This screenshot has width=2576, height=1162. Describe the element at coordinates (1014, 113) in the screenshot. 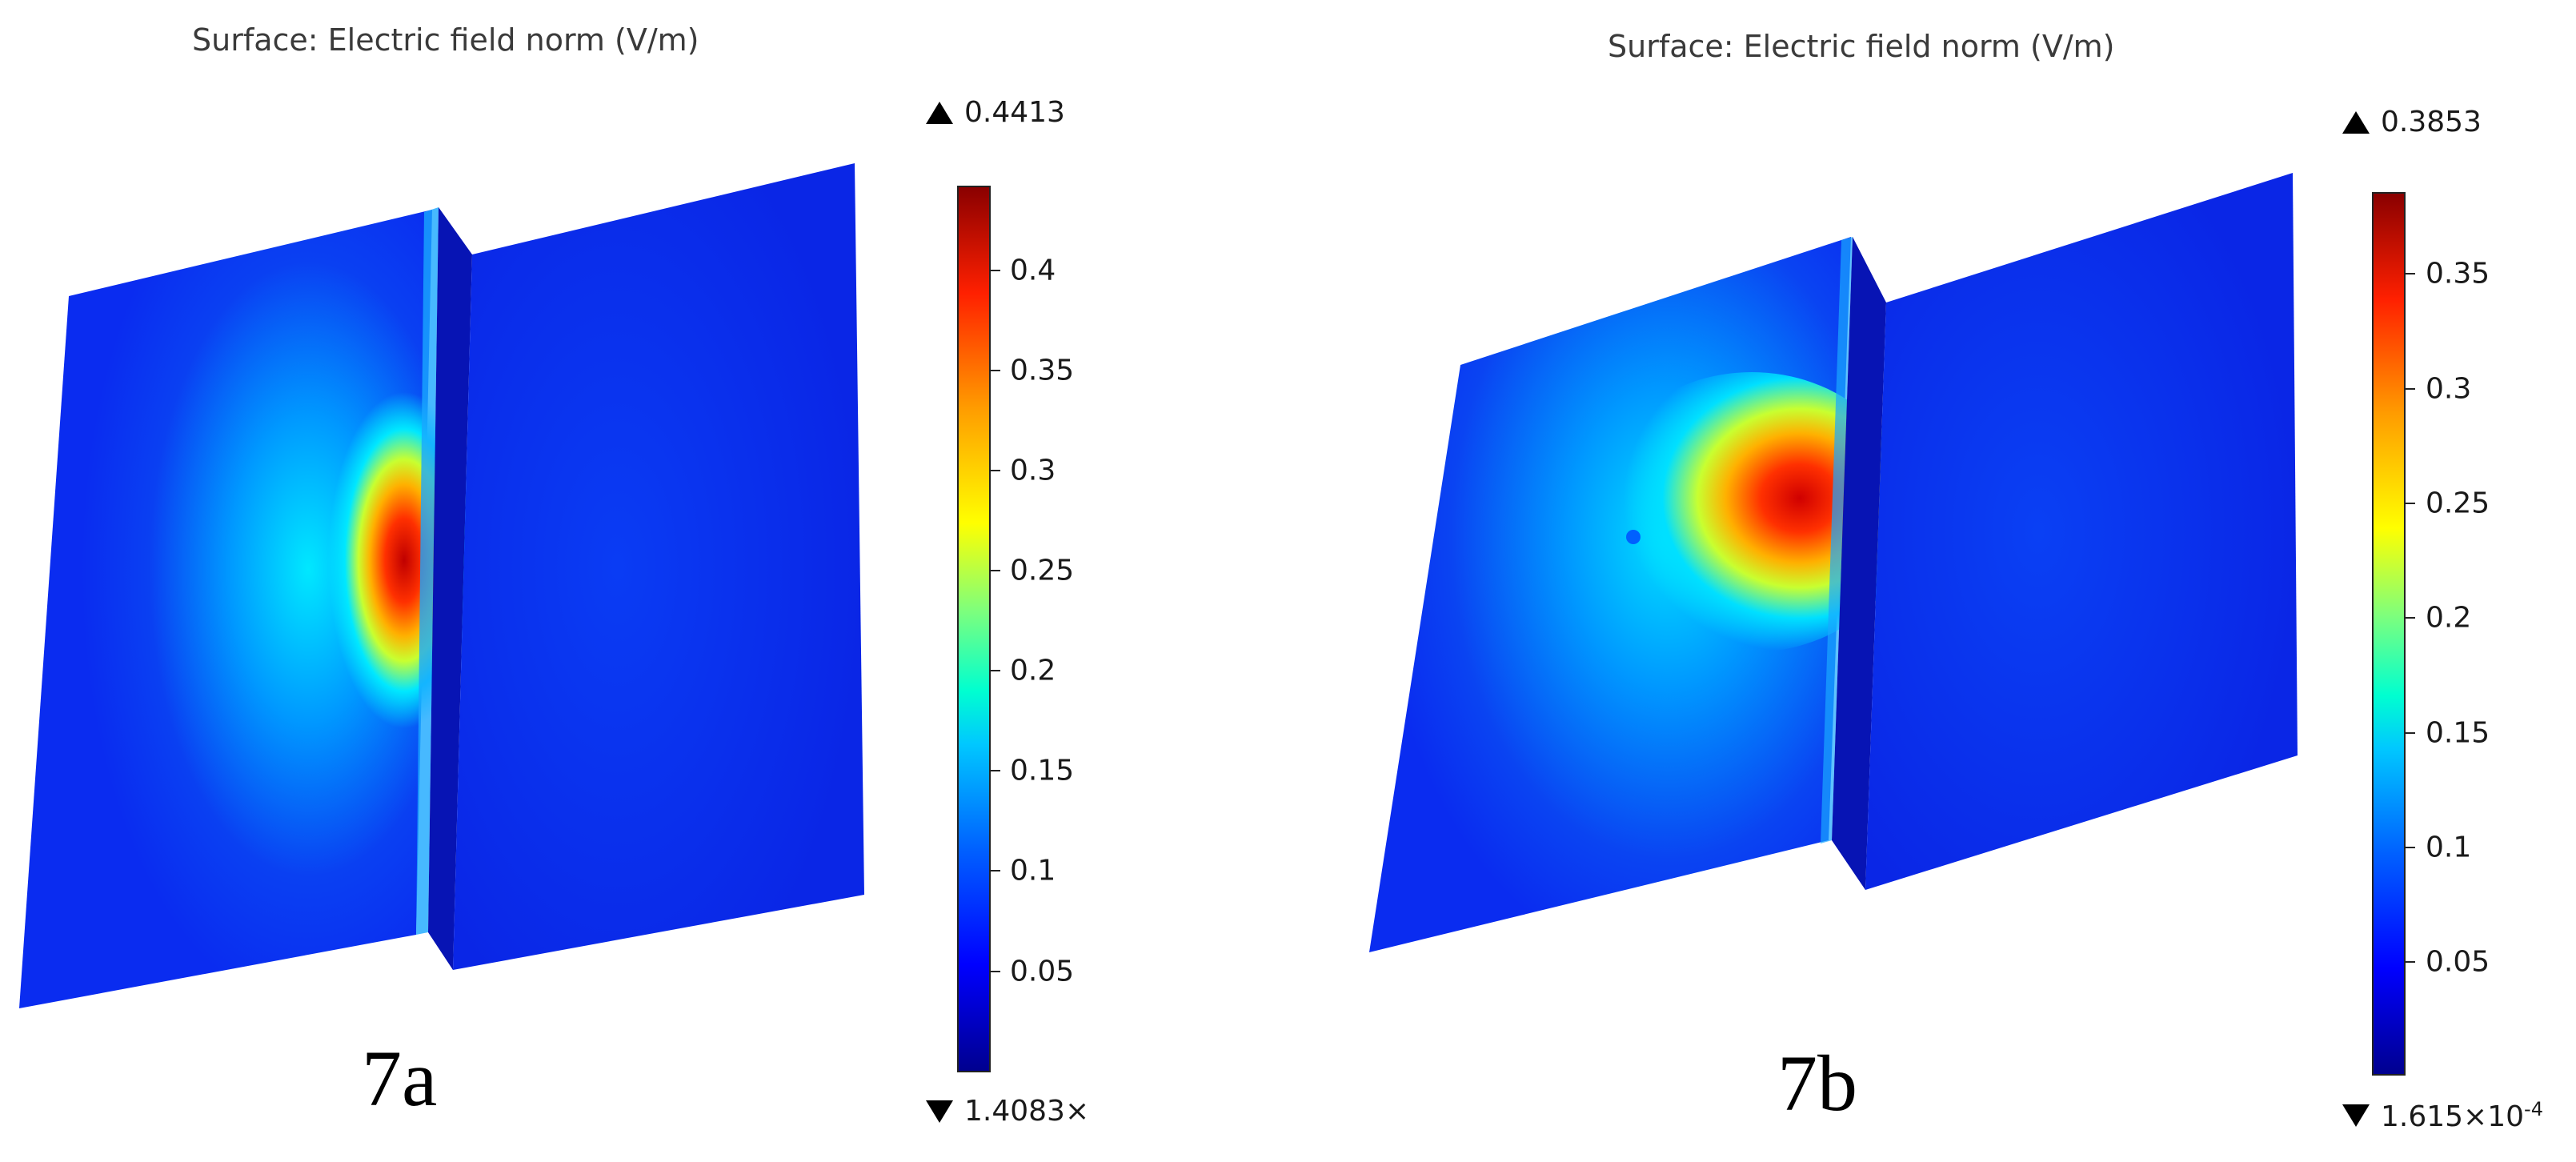

I see `colorbar-max-label: 0.4413` at that location.